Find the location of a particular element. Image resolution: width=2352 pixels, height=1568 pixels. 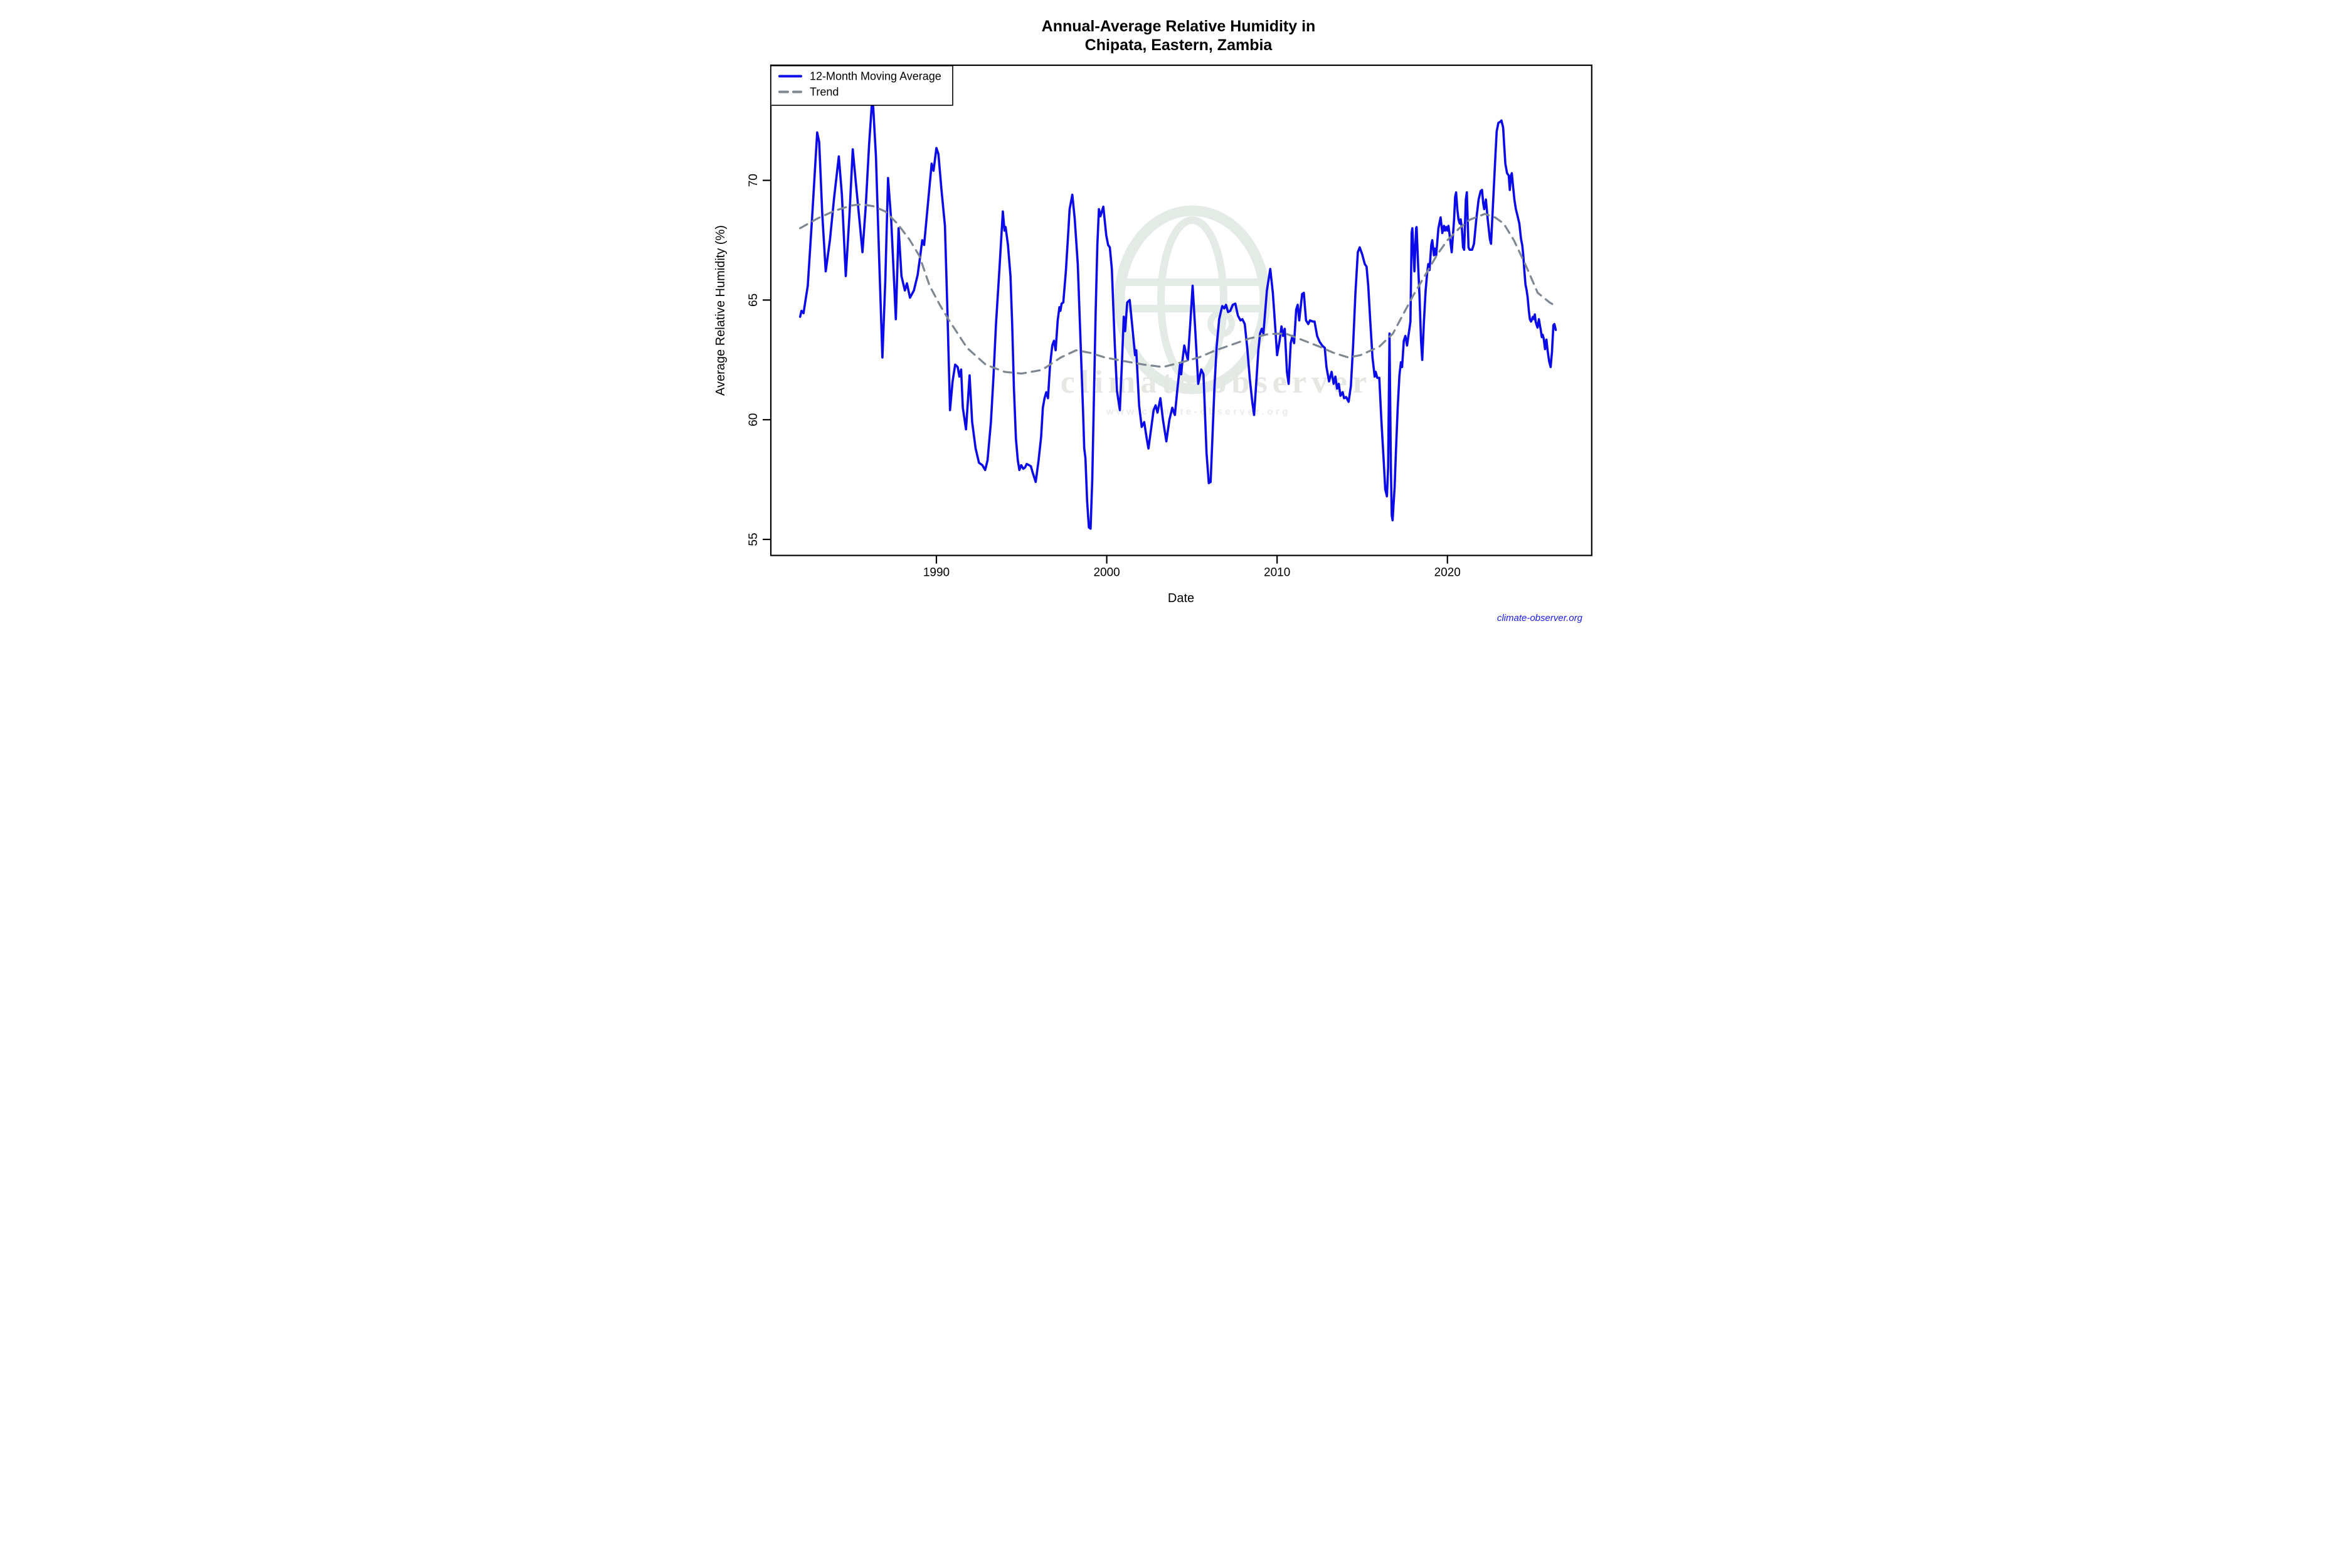

x-tick-label: 1990 is located at coordinates (936, 573).